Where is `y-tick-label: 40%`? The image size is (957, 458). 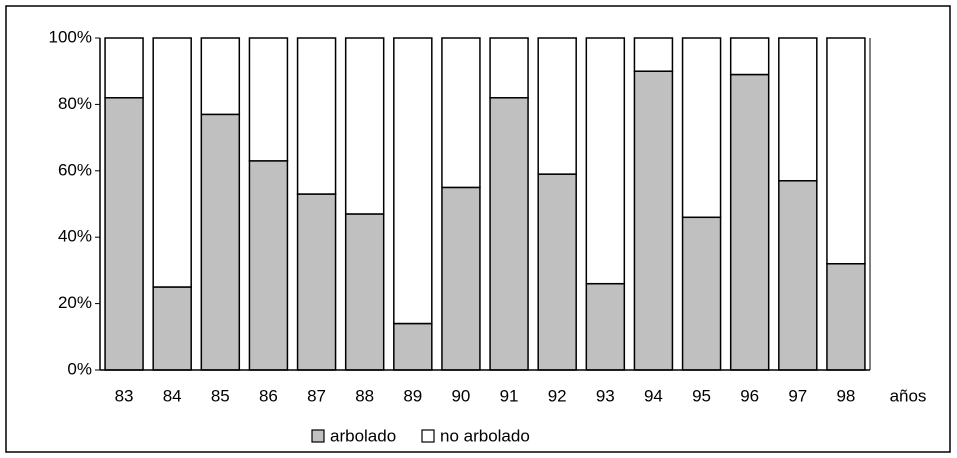 y-tick-label: 40% is located at coordinates (75, 236).